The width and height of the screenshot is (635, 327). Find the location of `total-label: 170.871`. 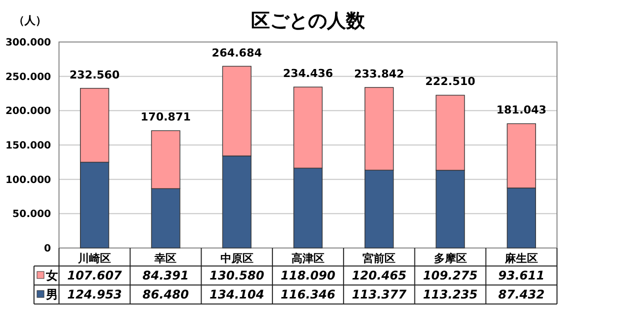

total-label: 170.871 is located at coordinates (165, 117).